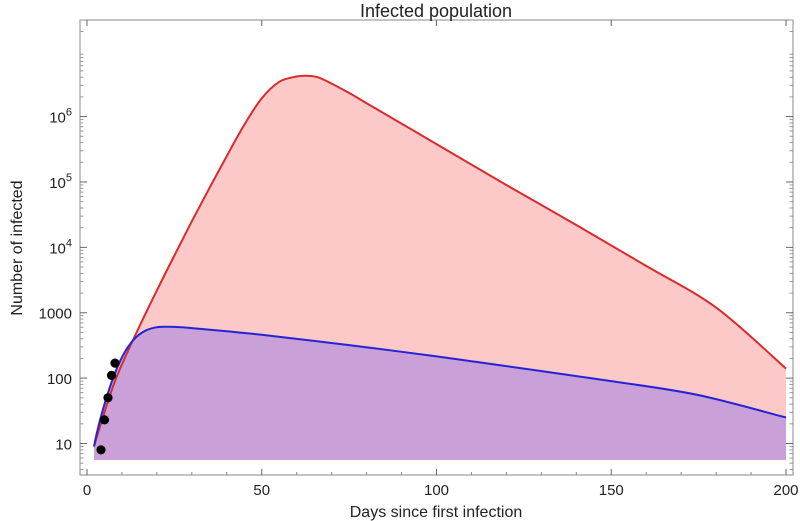 The image size is (800, 521). What do you see at coordinates (611, 490) in the screenshot?
I see `x-tick-label: 150` at bounding box center [611, 490].